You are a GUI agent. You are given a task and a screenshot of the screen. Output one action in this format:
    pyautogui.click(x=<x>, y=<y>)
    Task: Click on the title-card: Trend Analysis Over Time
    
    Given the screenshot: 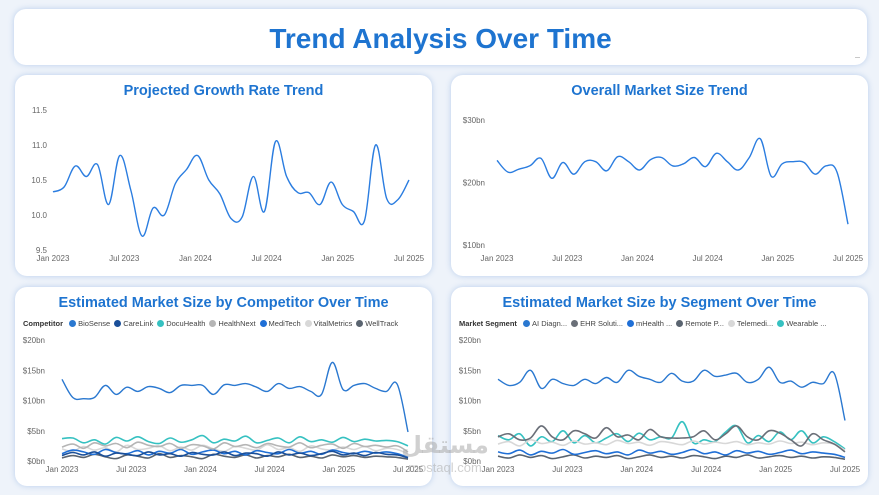 What is the action you would take?
    pyautogui.click(x=440, y=37)
    